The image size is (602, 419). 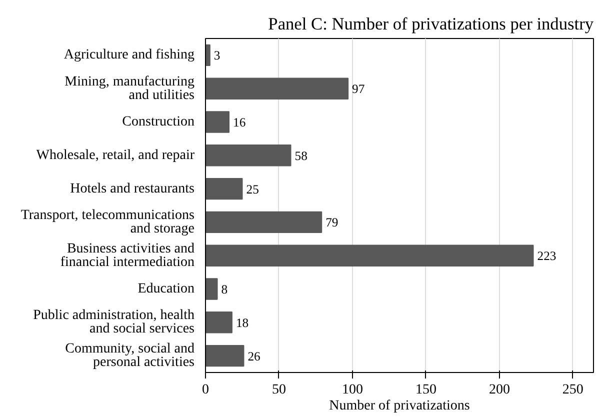 I want to click on data-label: 16, so click(x=239, y=123).